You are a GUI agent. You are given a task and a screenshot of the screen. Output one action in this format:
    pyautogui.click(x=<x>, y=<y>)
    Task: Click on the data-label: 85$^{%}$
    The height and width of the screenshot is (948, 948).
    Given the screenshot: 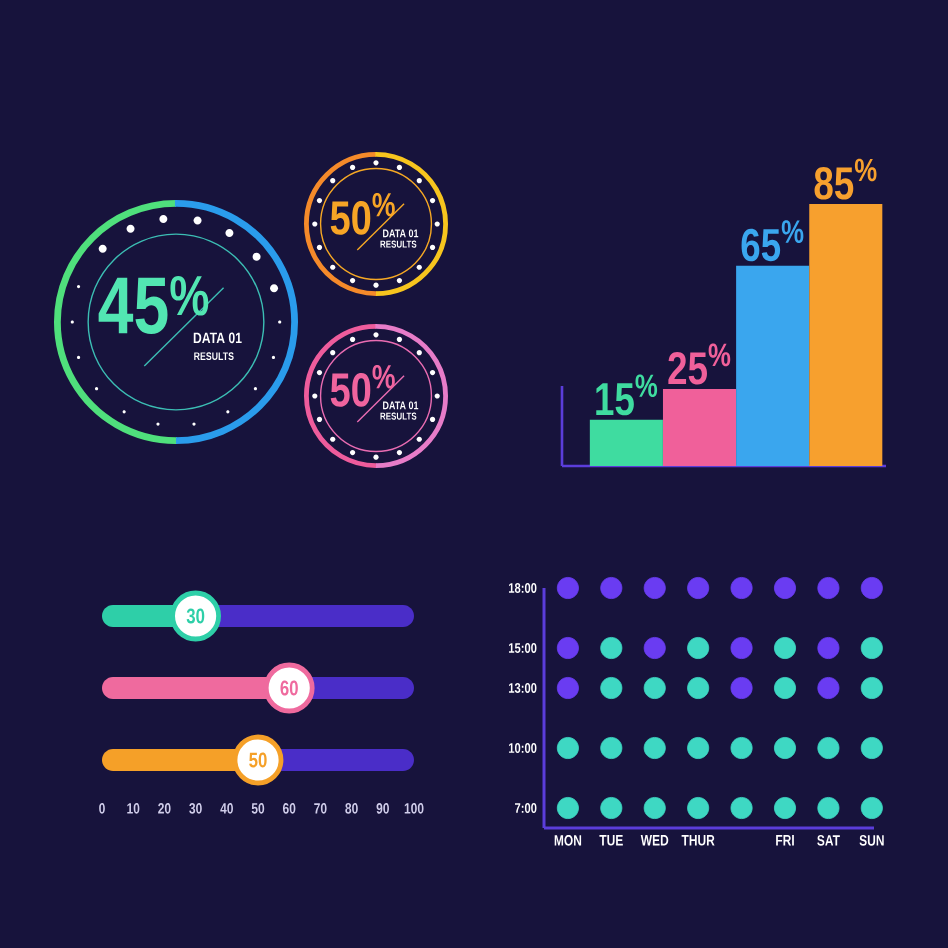 What is the action you would take?
    pyautogui.click(x=845, y=179)
    